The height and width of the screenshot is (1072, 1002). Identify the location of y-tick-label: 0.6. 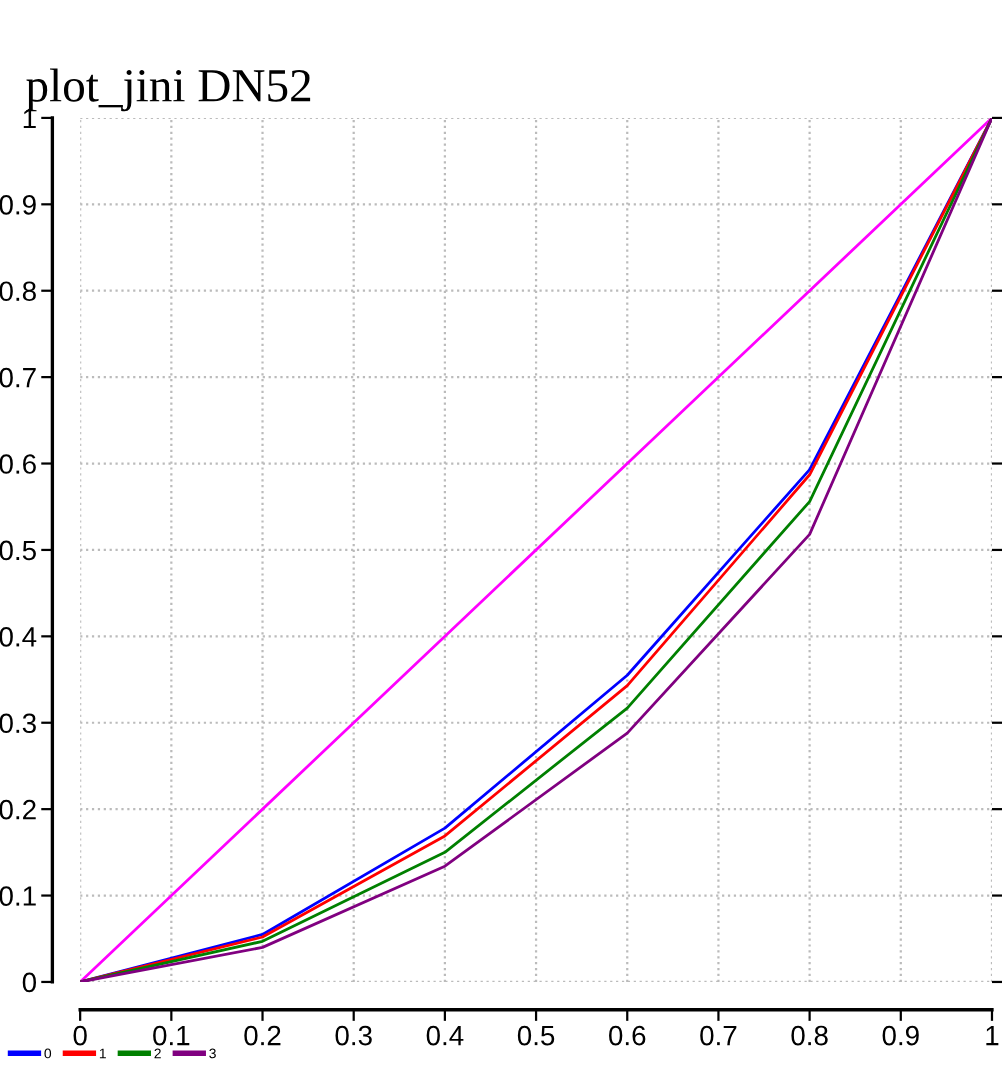
(18, 464).